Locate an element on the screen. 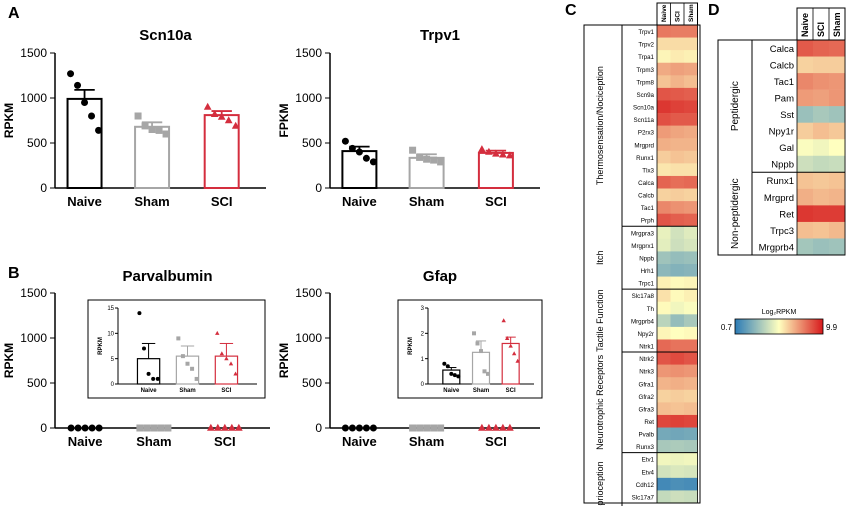 The image size is (850, 506). gene-label: Nppb is located at coordinates (782, 165).